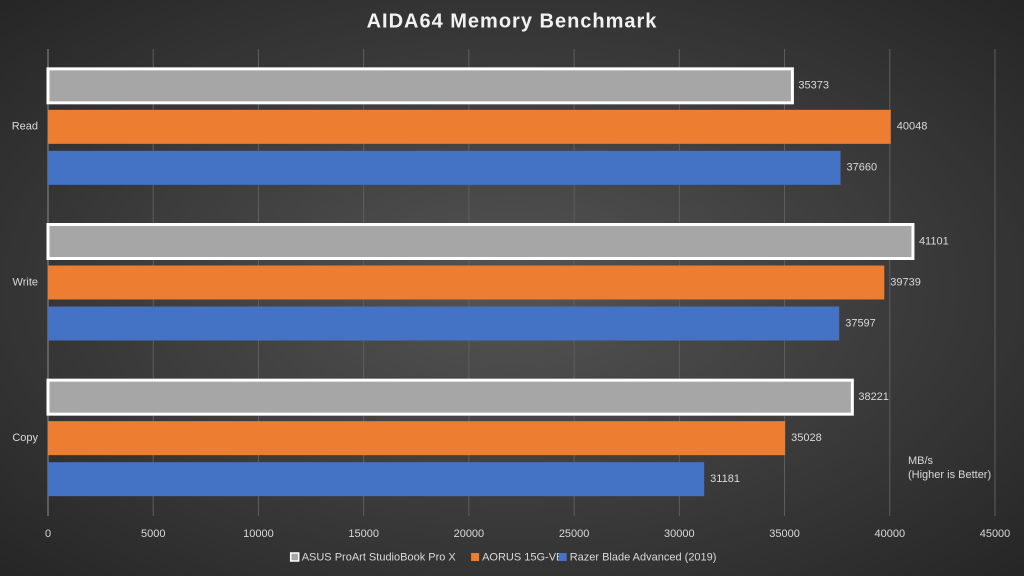 The width and height of the screenshot is (1024, 576). What do you see at coordinates (25, 127) in the screenshot?
I see `y-tick-label: Read` at bounding box center [25, 127].